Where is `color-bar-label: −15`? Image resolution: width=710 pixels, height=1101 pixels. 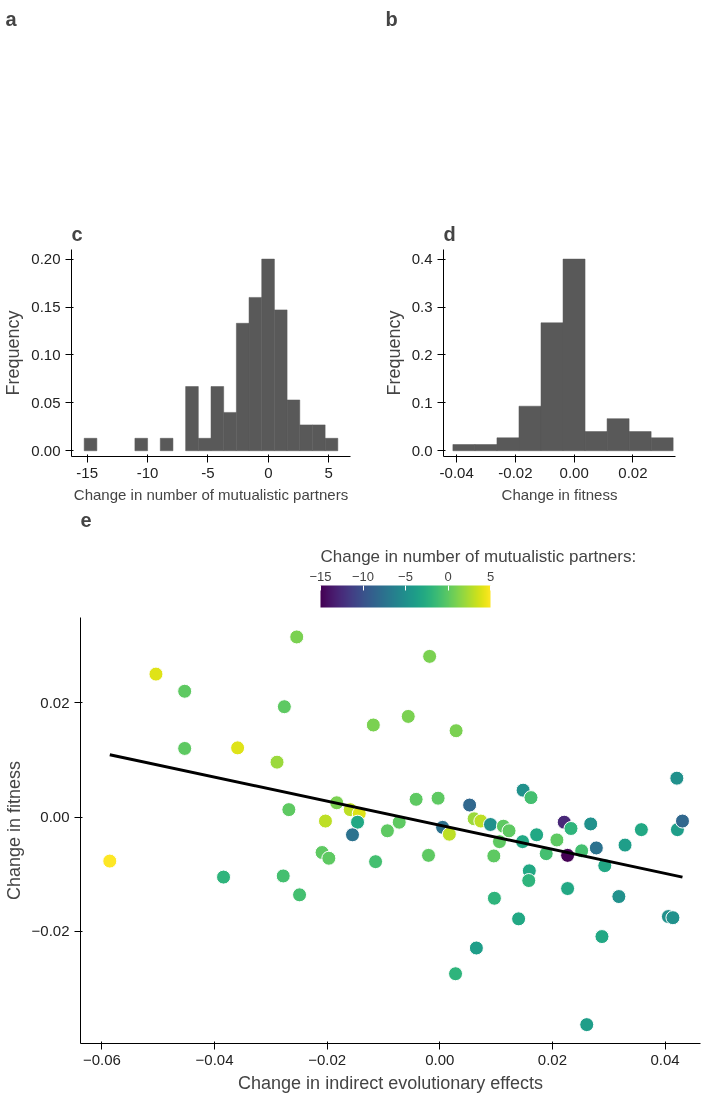 color-bar-label: −15 is located at coordinates (320, 576).